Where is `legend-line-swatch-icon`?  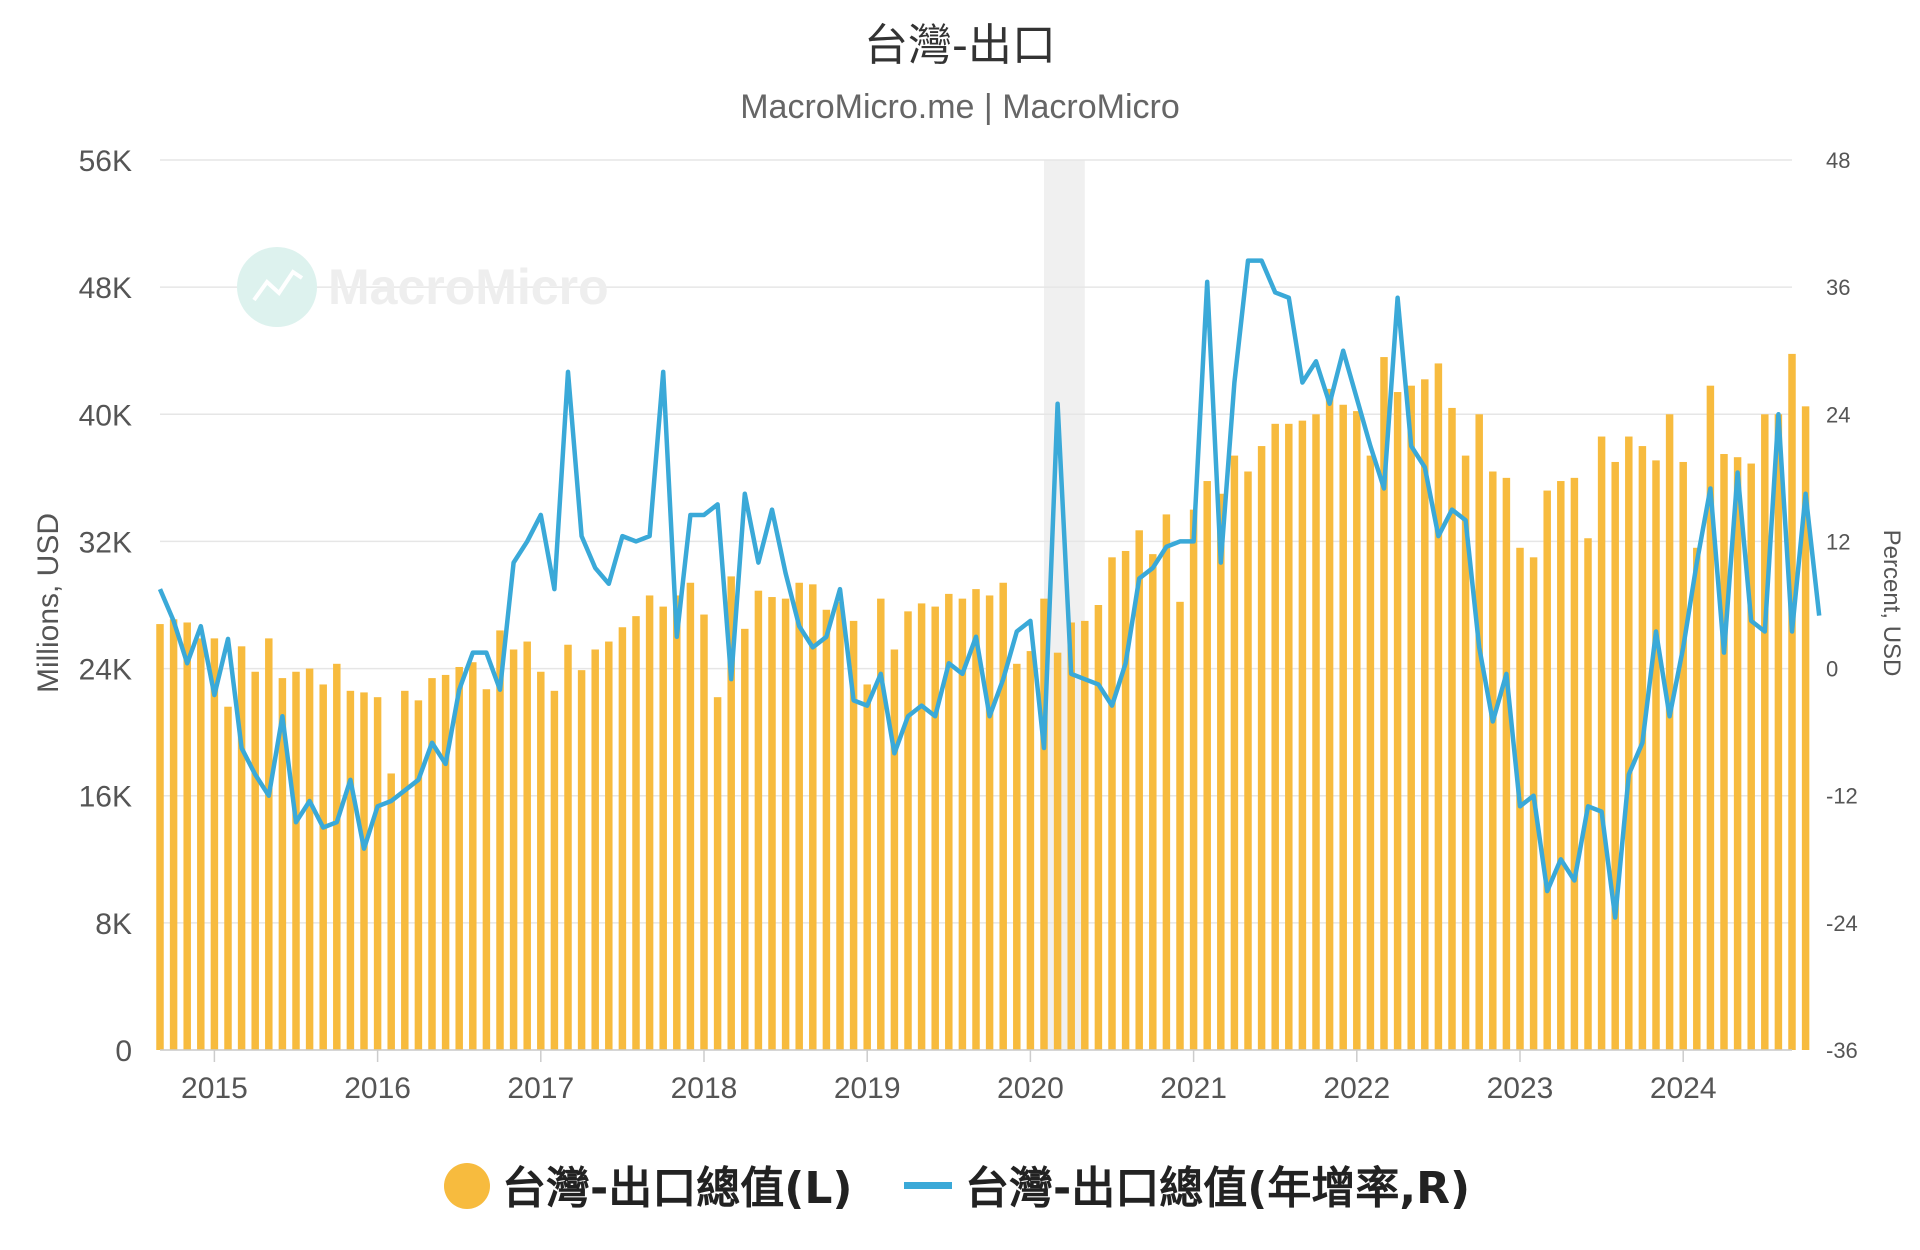
legend-line-swatch-icon is located at coordinates (928, 1185).